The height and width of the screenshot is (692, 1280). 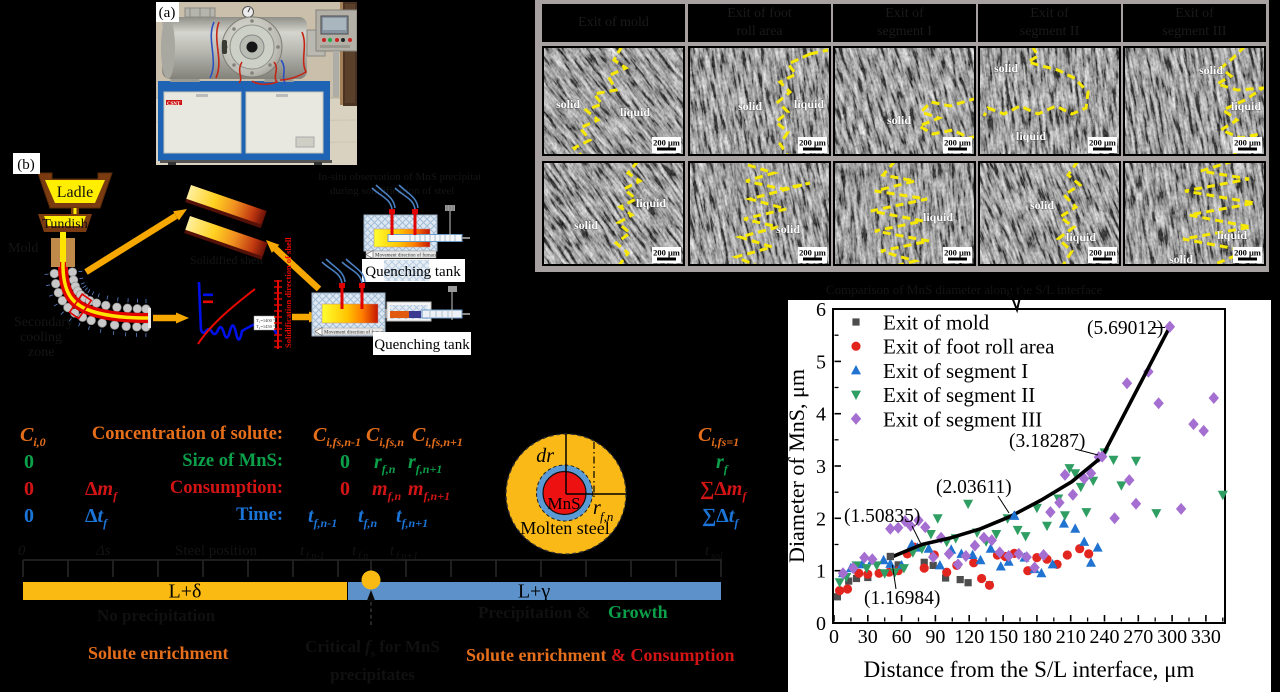 What do you see at coordinates (1037, 637) in the screenshot?
I see `svg-text: 180` at bounding box center [1037, 637].